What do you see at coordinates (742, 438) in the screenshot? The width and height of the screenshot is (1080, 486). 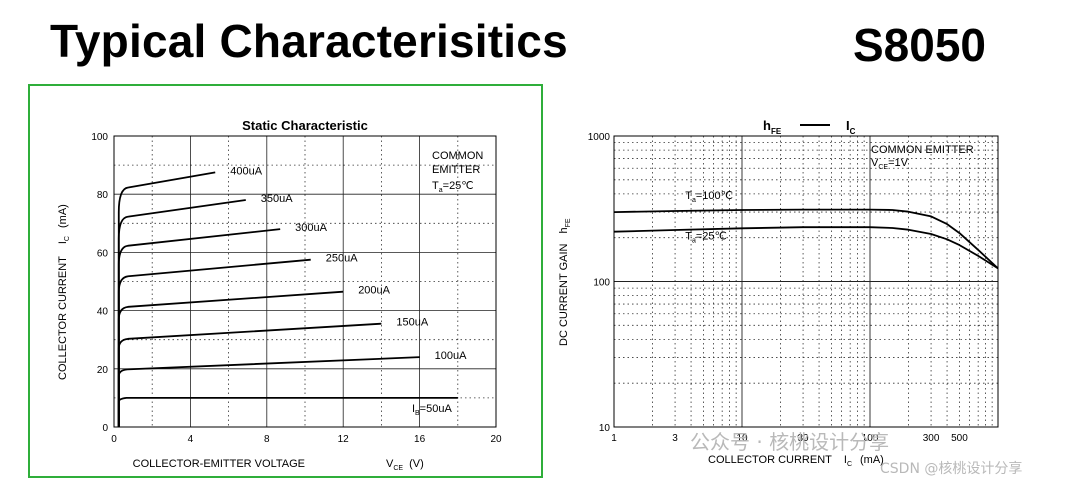 I see `gain-x-tick-label: 10` at bounding box center [742, 438].